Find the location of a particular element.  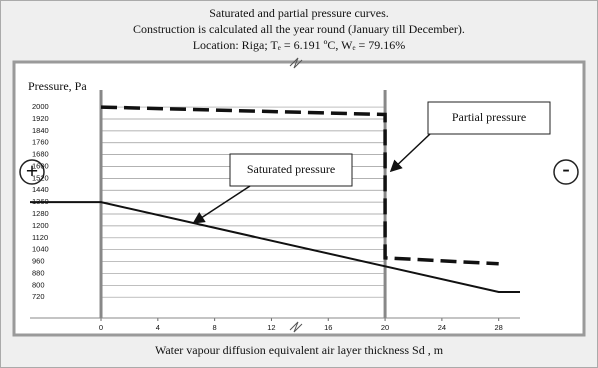

annotation: Saturated pressure is located at coordinates (291, 169).